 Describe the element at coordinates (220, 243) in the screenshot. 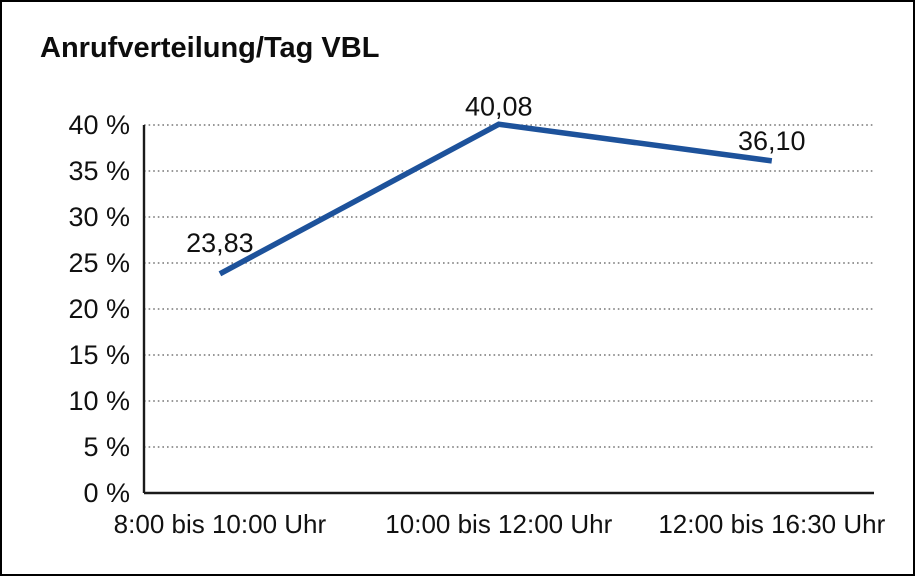

I see `data-point-label: 23,83` at that location.